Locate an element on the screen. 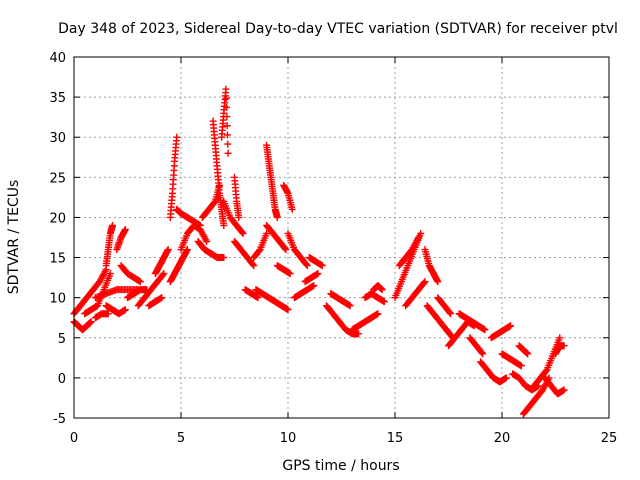 Image resolution: width=640 pixels, height=480 pixels. y-tick-label: 15 is located at coordinates (57, 259).